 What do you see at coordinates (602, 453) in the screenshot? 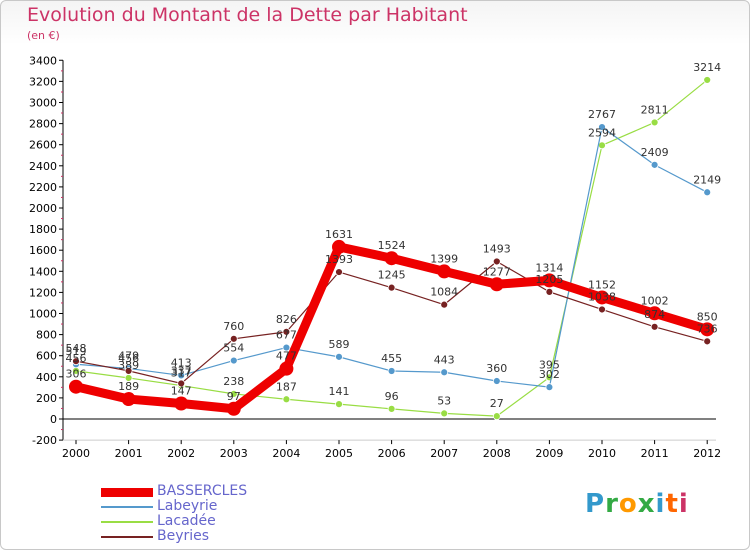
I see `x-tick-label: 2010` at bounding box center [602, 453].